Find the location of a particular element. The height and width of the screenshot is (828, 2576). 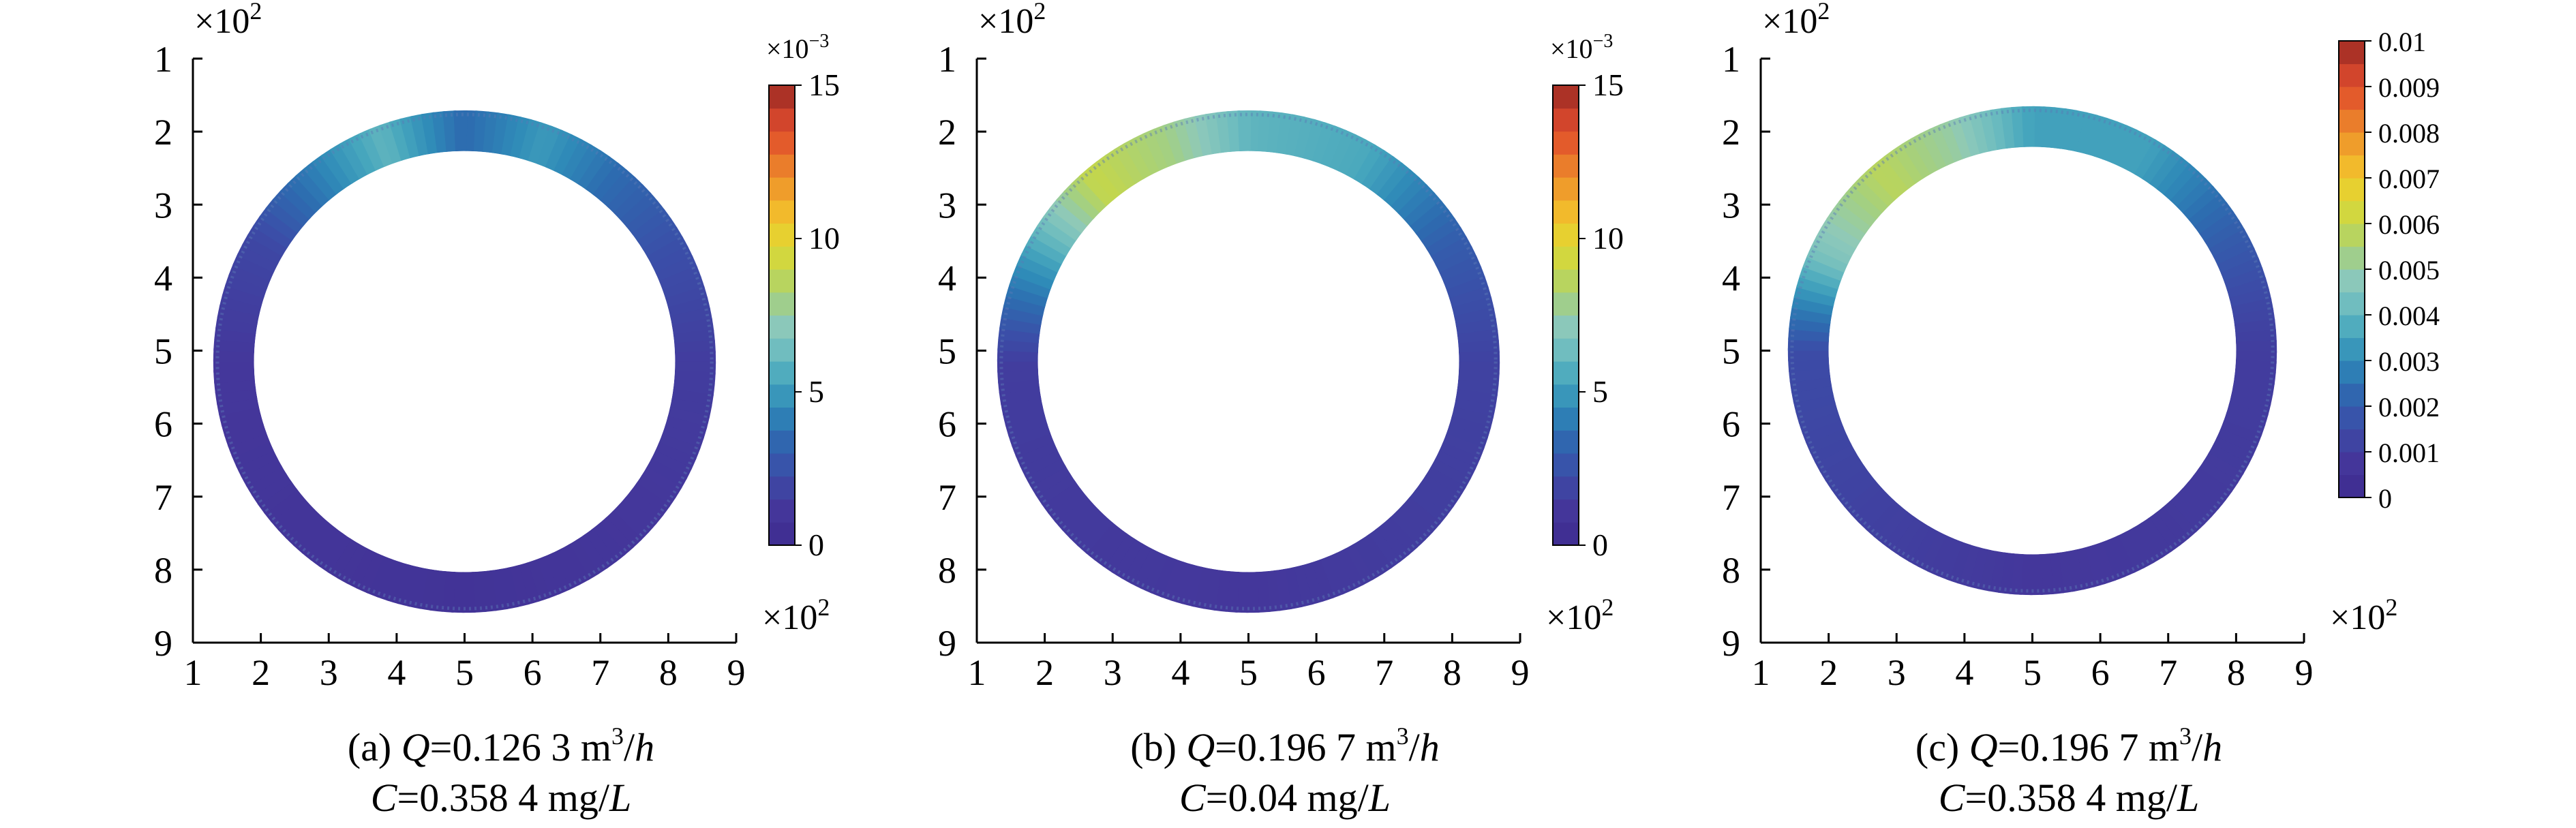

x-tick-label: 8 is located at coordinates (1452, 672).